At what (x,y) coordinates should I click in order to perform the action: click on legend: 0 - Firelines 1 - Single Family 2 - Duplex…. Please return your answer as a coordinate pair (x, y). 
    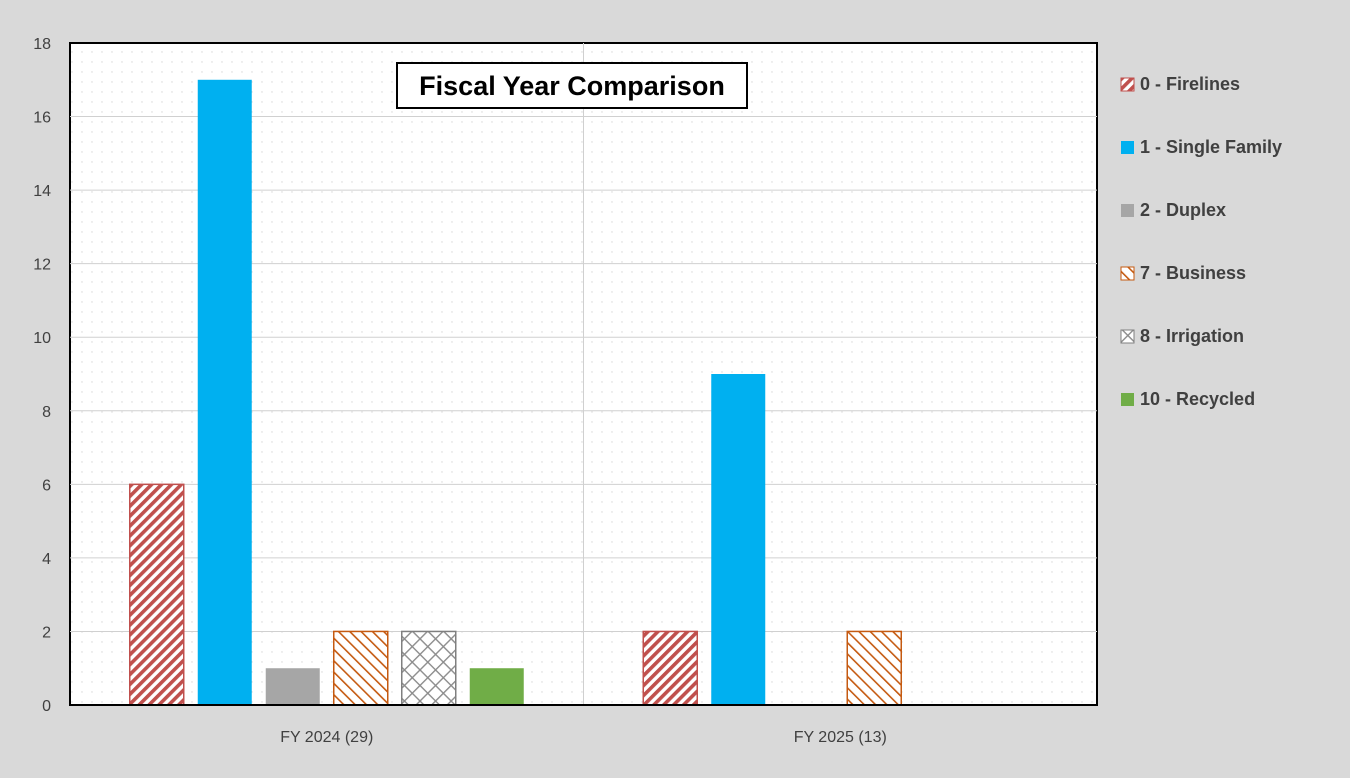
    Looking at the image, I should click on (1201, 241).